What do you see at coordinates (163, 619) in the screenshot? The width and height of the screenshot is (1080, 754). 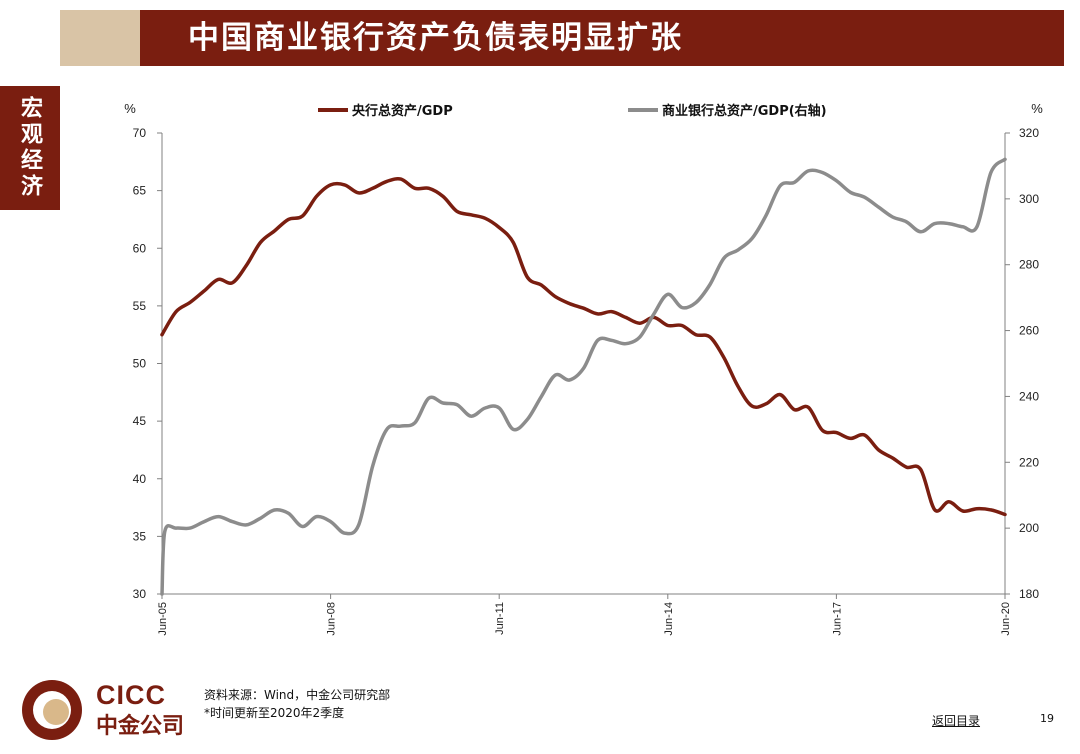 I see `x-tick-label: Jun-05` at bounding box center [163, 619].